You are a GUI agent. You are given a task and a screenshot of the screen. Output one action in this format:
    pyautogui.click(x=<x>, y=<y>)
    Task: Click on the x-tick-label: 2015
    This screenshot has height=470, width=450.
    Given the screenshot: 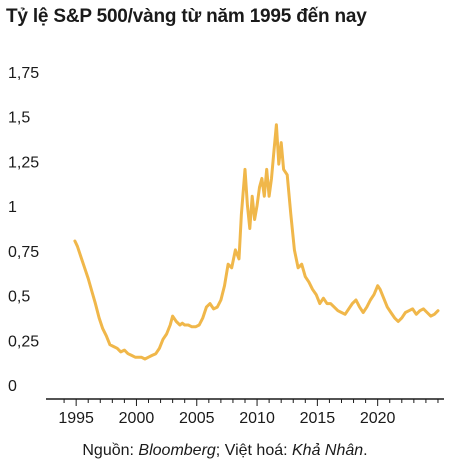 What is the action you would take?
    pyautogui.click(x=318, y=418)
    